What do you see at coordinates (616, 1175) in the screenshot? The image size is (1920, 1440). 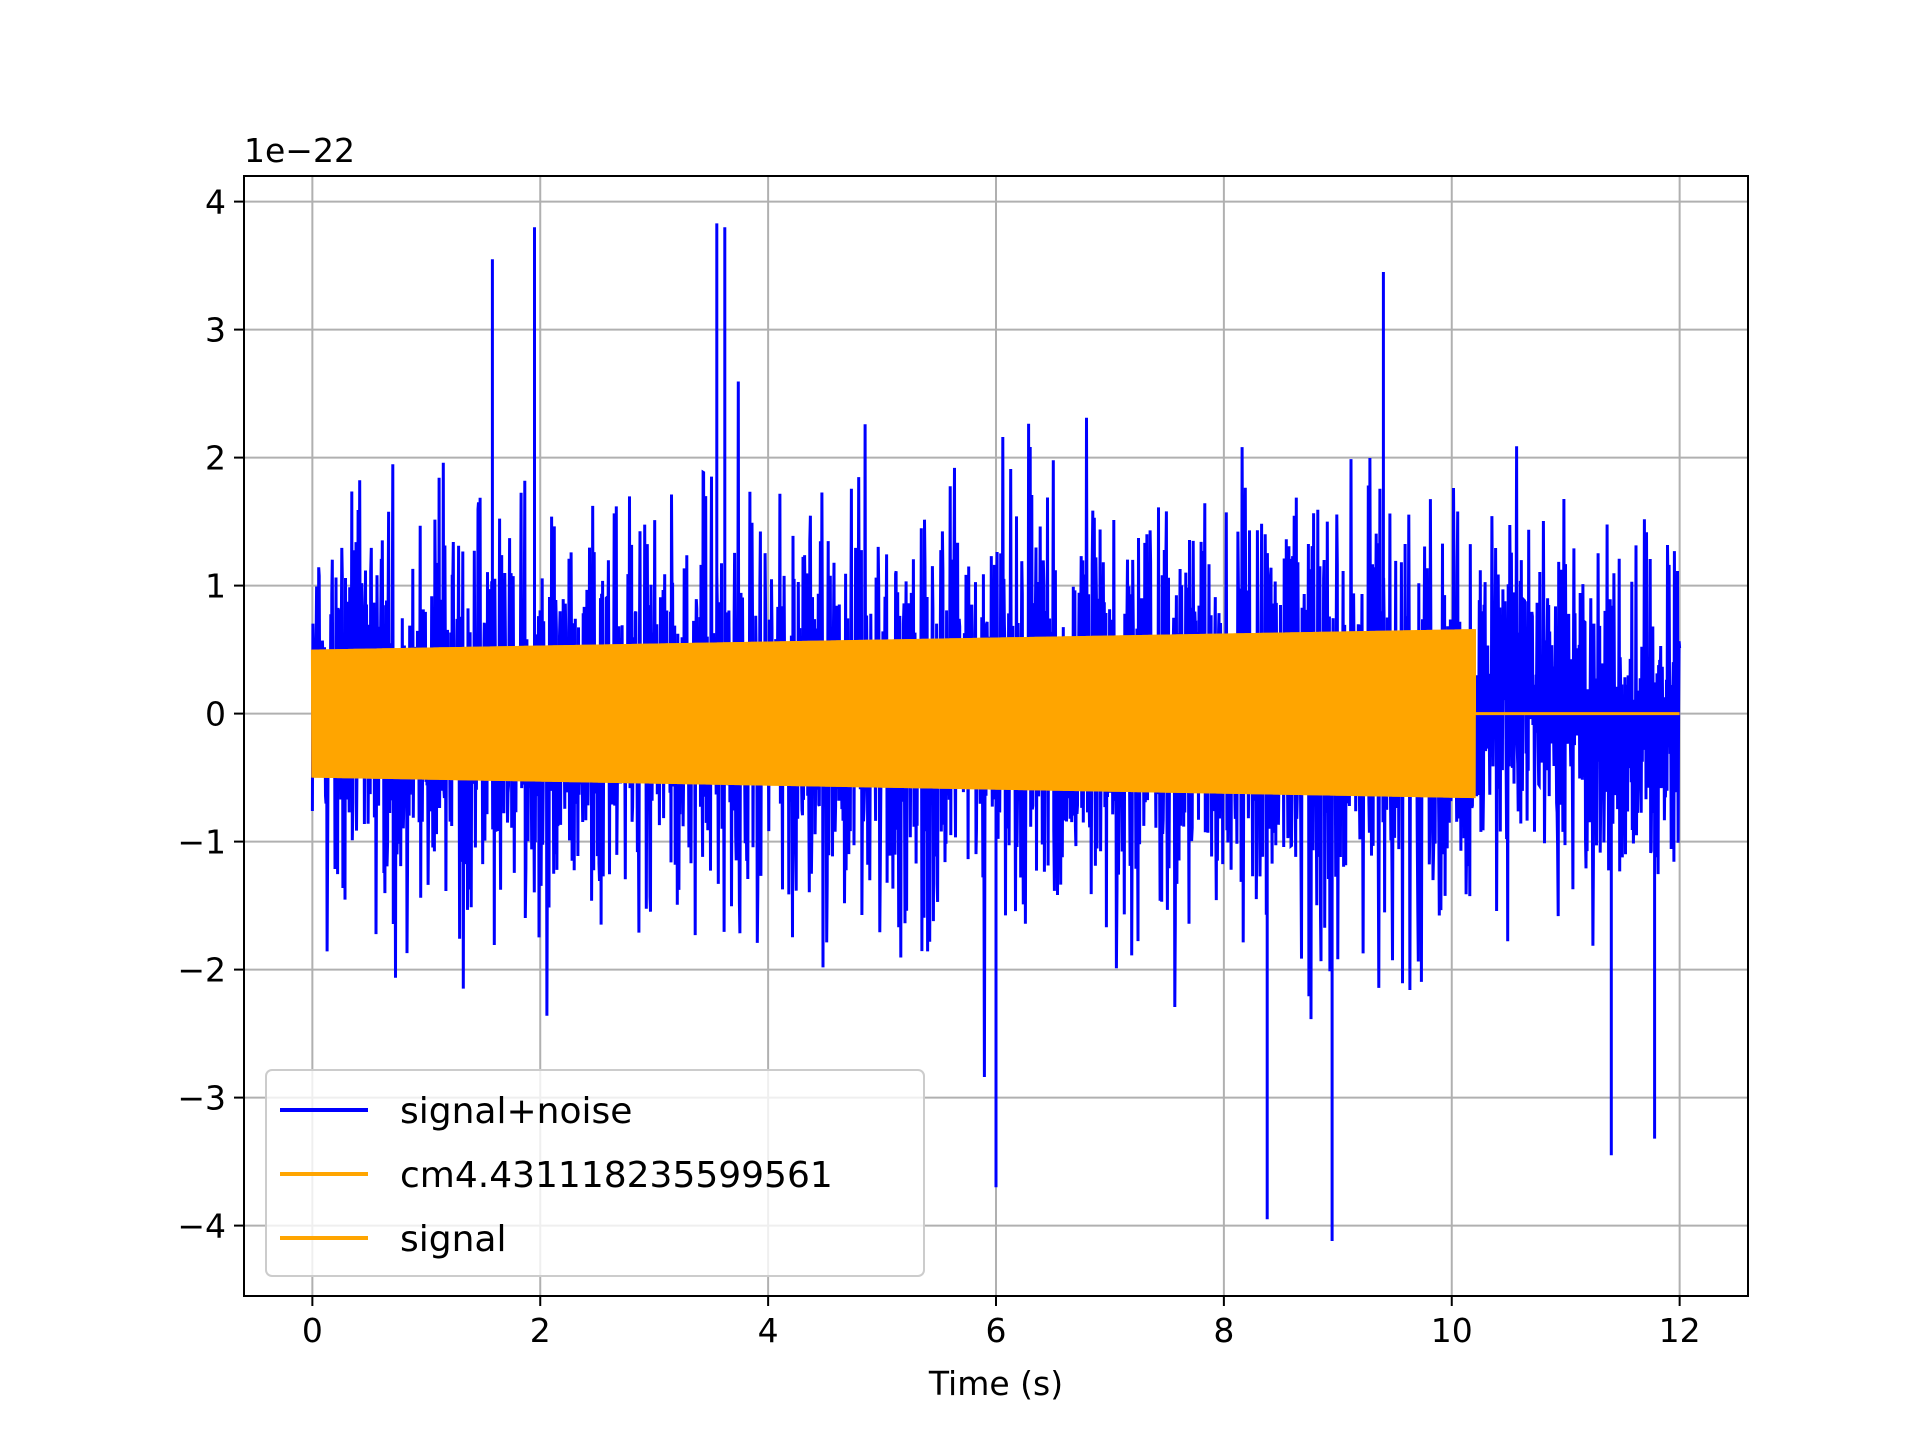 I see `legend-label-1: cm4.431118235599561` at bounding box center [616, 1175].